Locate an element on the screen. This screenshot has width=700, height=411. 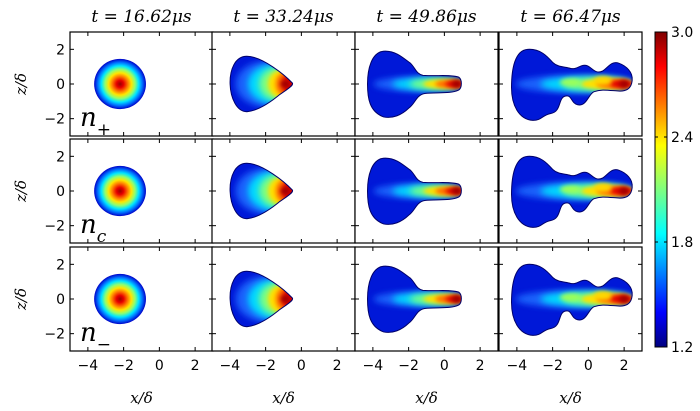
panel-r1-c3 is located at coordinates (426, 84).